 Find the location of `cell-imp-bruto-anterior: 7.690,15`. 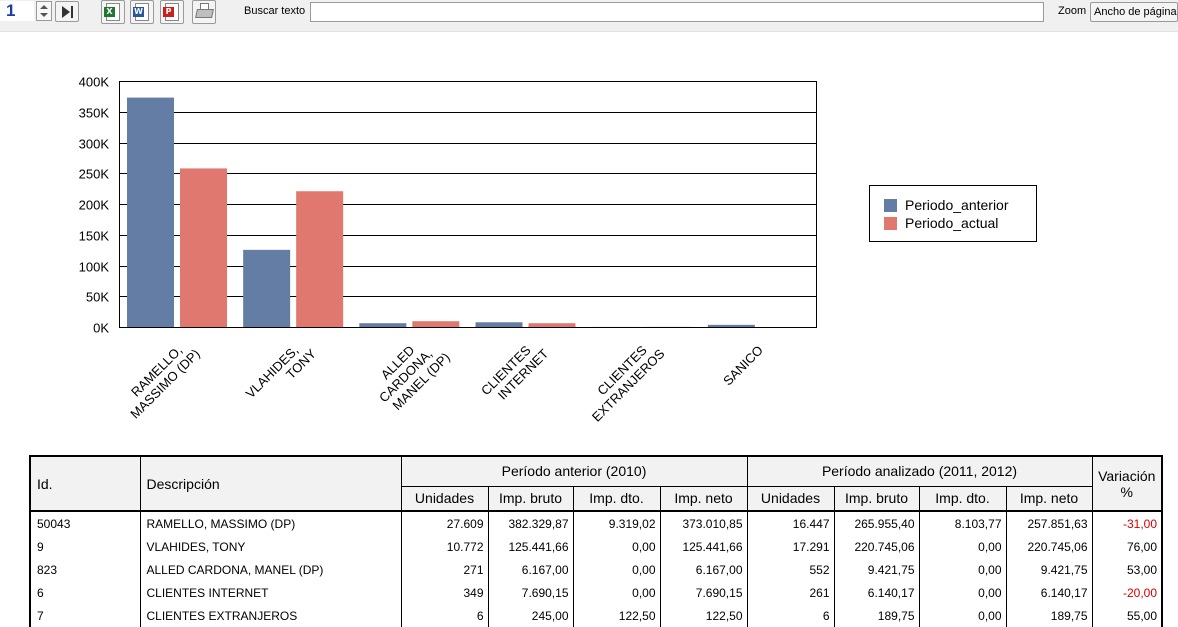

cell-imp-bruto-anterior: 7.690,15 is located at coordinates (530, 592).